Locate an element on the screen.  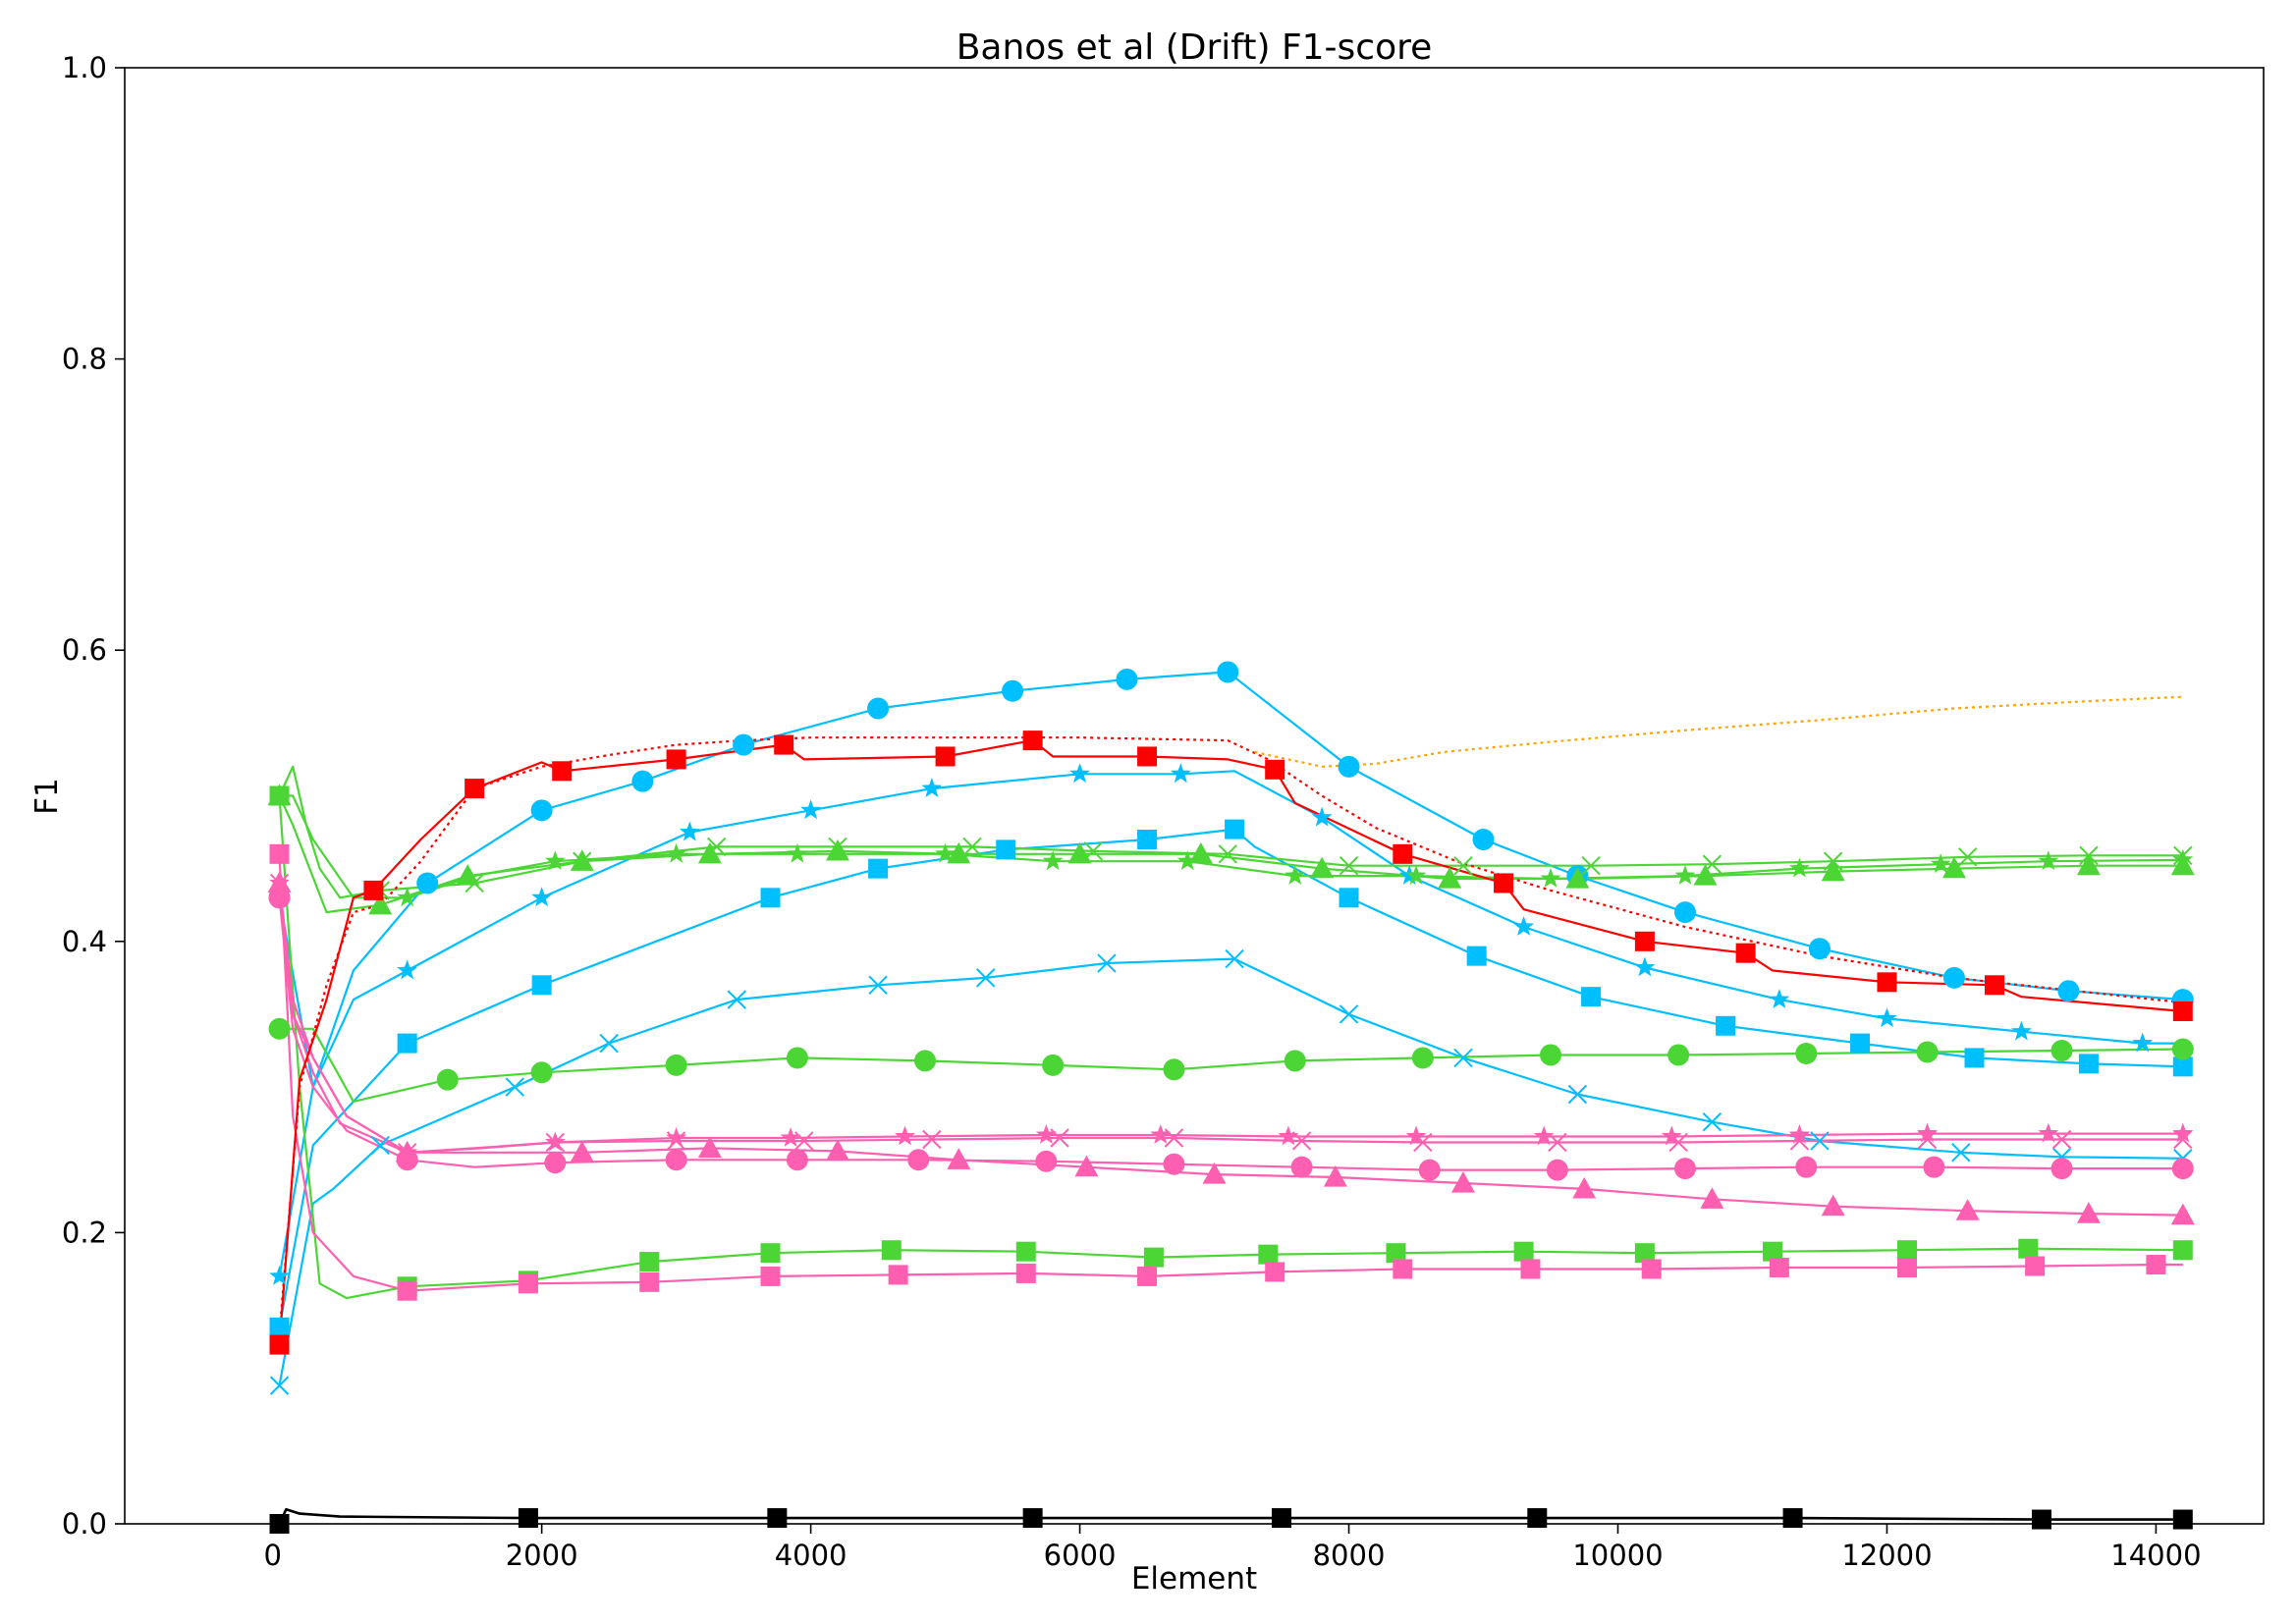
y-axis: 0.0 0.2 0.4 0.6 0.8 1.0 is located at coordinates (93, 796).